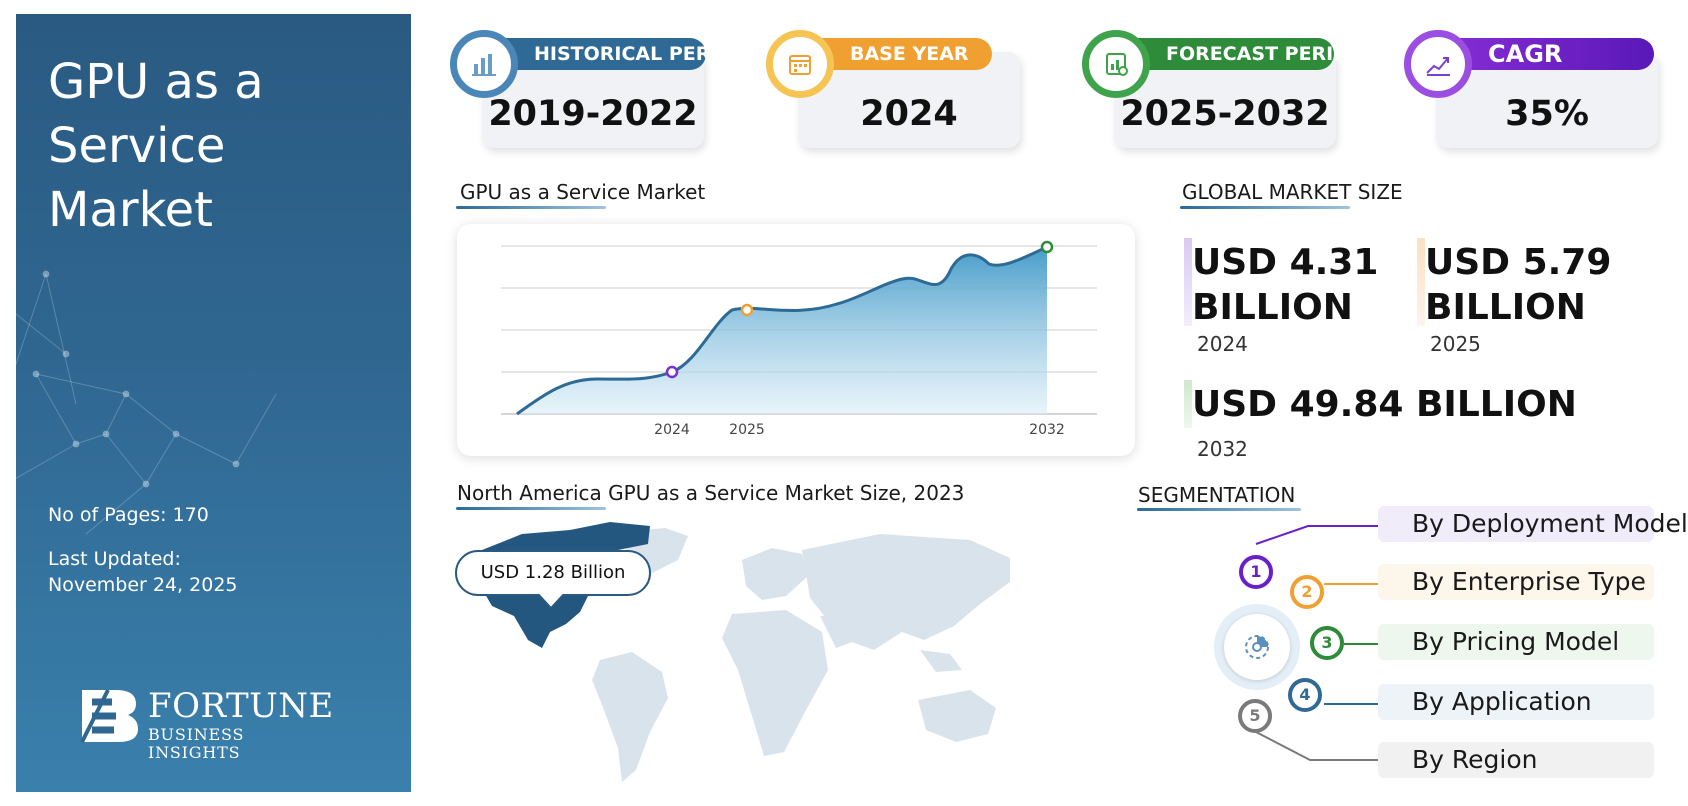  What do you see at coordinates (775, 683) in the screenshot?
I see `africa` at bounding box center [775, 683].